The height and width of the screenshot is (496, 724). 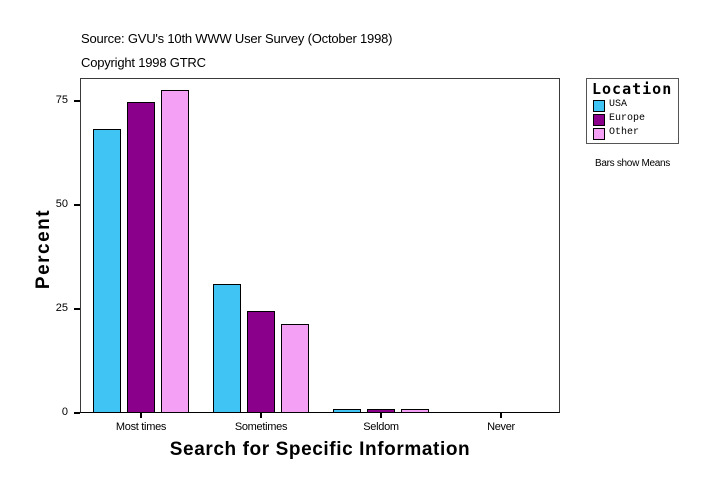 I want to click on x-tick-label: Sometimes, so click(x=261, y=427).